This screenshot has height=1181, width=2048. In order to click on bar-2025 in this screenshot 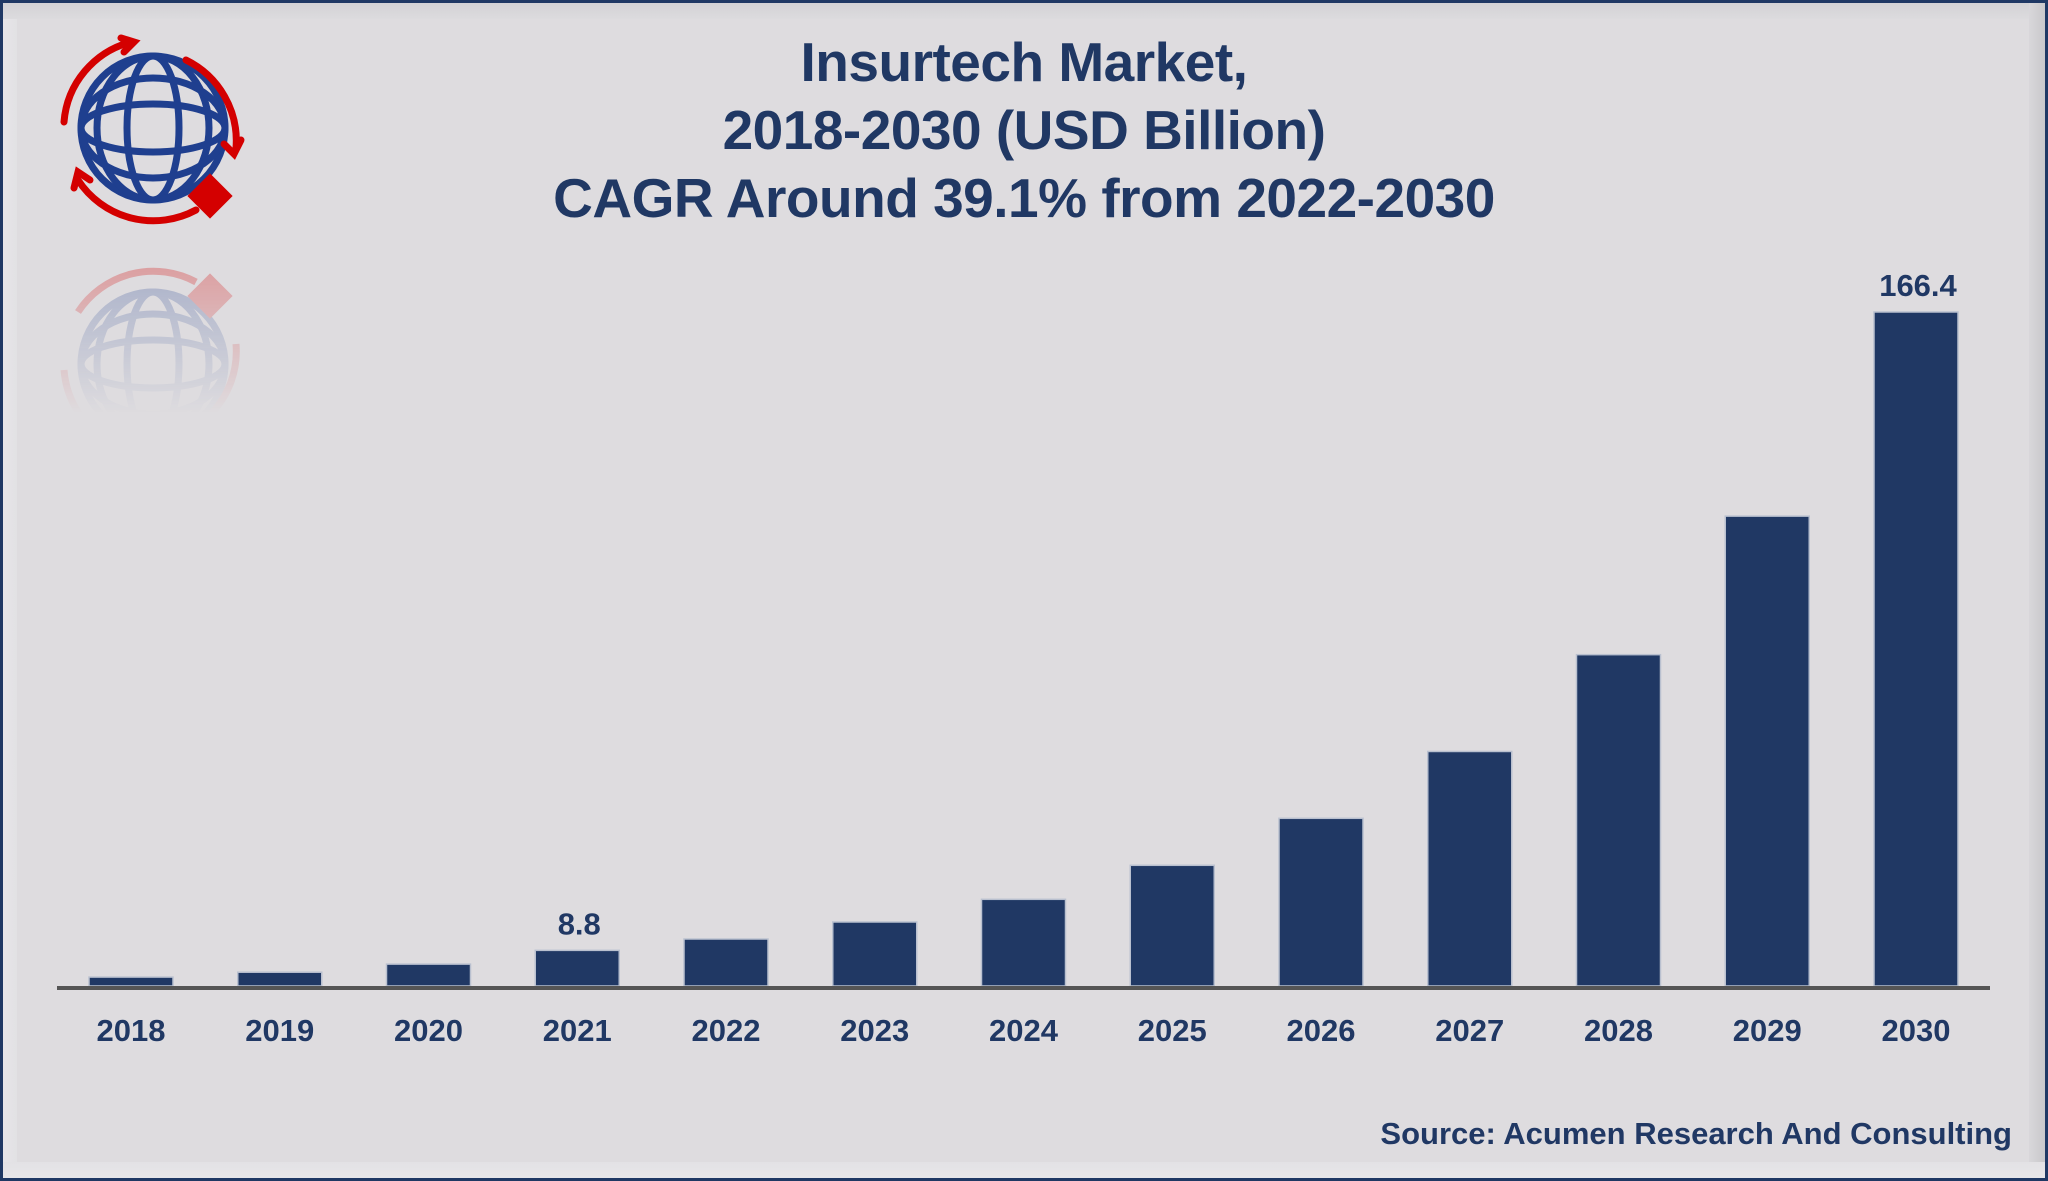, I will do `click(1172, 925)`.